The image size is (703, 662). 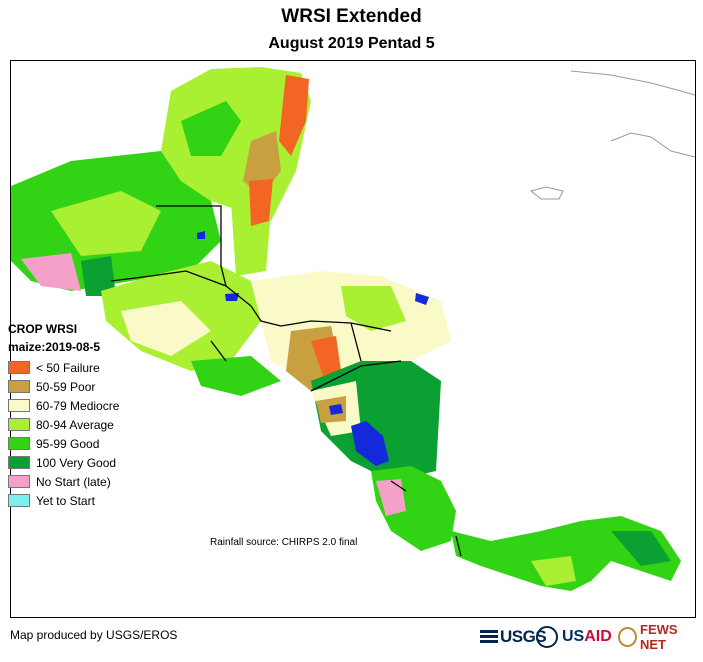 What do you see at coordinates (373, 308) in the screenshot?
I see `region-honduras-avg` at bounding box center [373, 308].